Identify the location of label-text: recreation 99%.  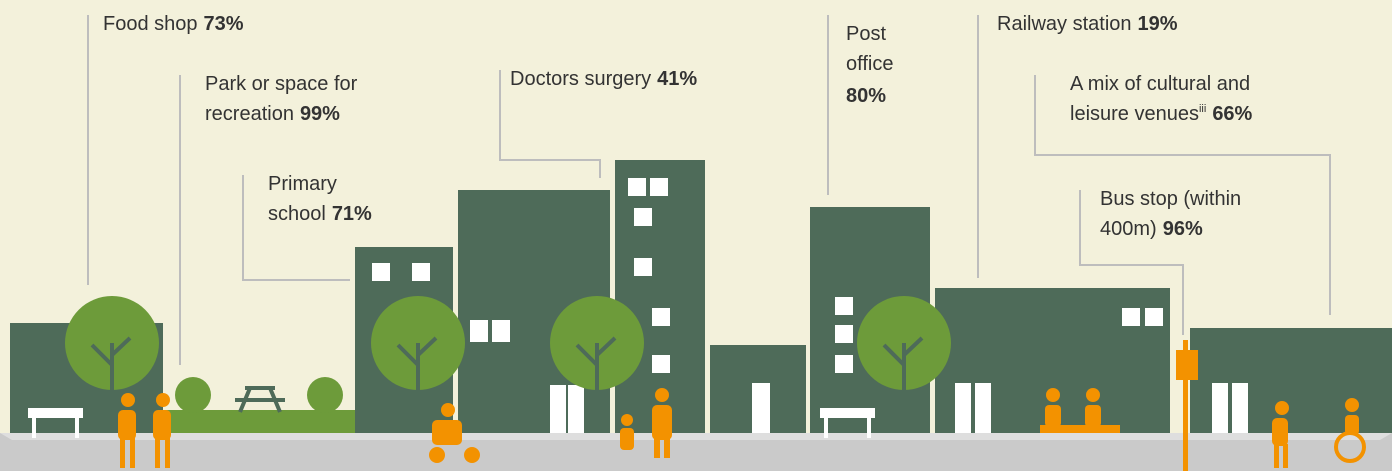
(272, 114).